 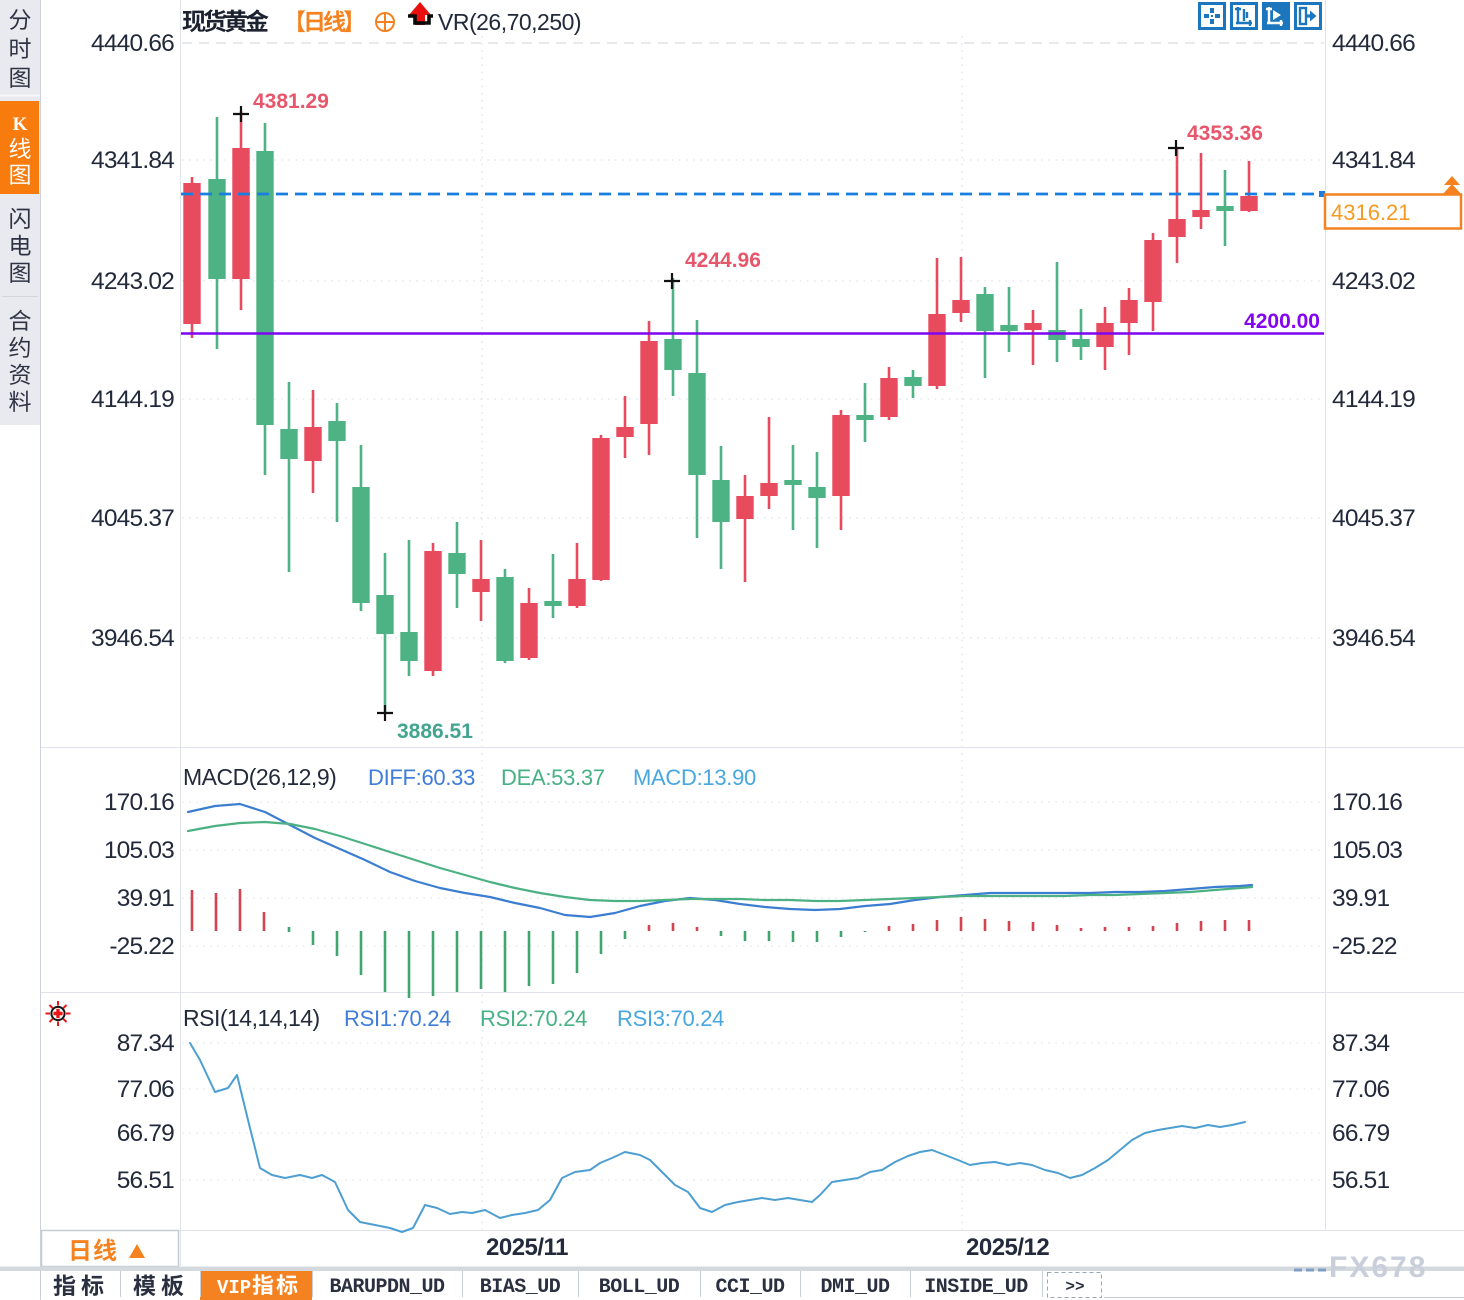 I want to click on svg-text: 2025/11, so click(x=527, y=1247).